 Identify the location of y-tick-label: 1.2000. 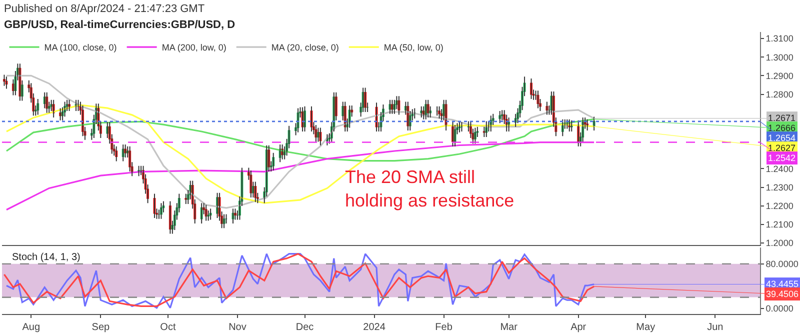
(780, 243).